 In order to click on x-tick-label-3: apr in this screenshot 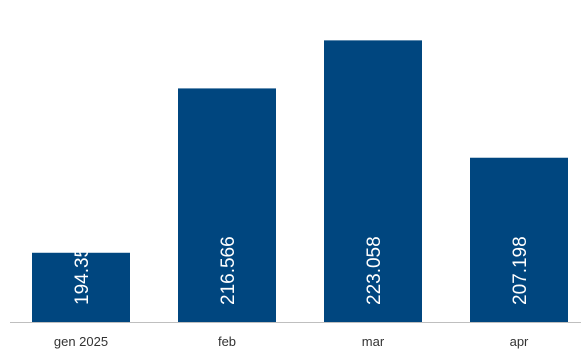, I will do `click(519, 341)`.